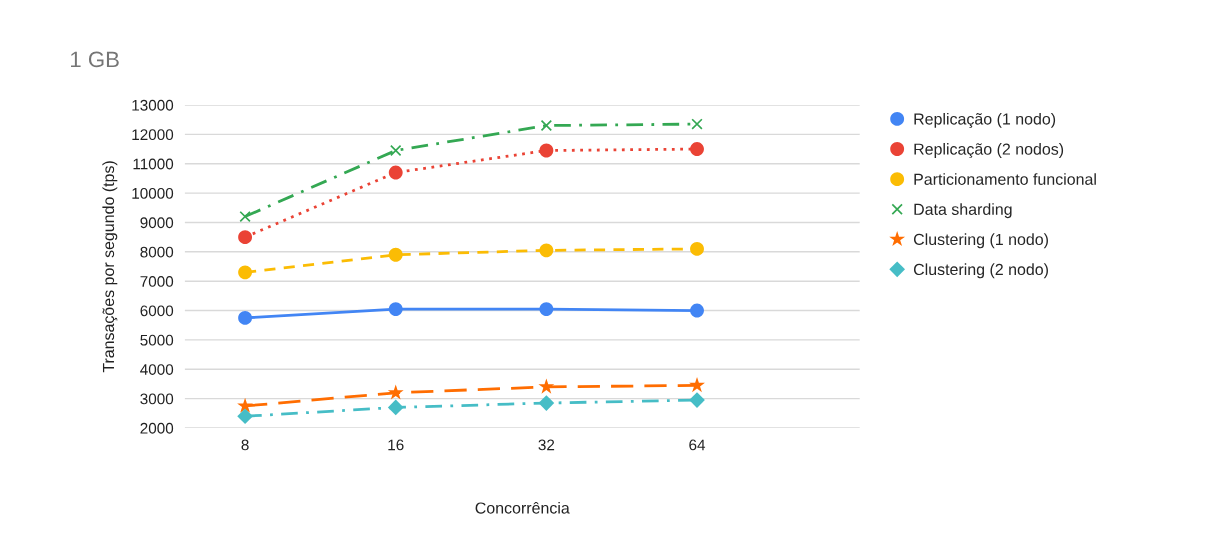 Image resolution: width=1216 pixels, height=533 pixels. Describe the element at coordinates (157, 311) in the screenshot. I see `y-tick-label: 6000` at that location.